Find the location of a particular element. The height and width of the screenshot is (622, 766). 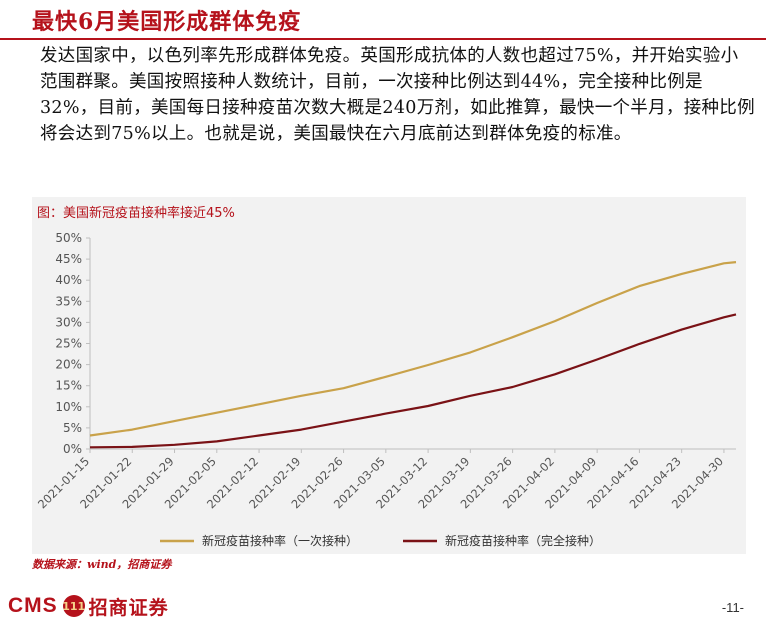

y-tick-label: 25% is located at coordinates (68, 344).